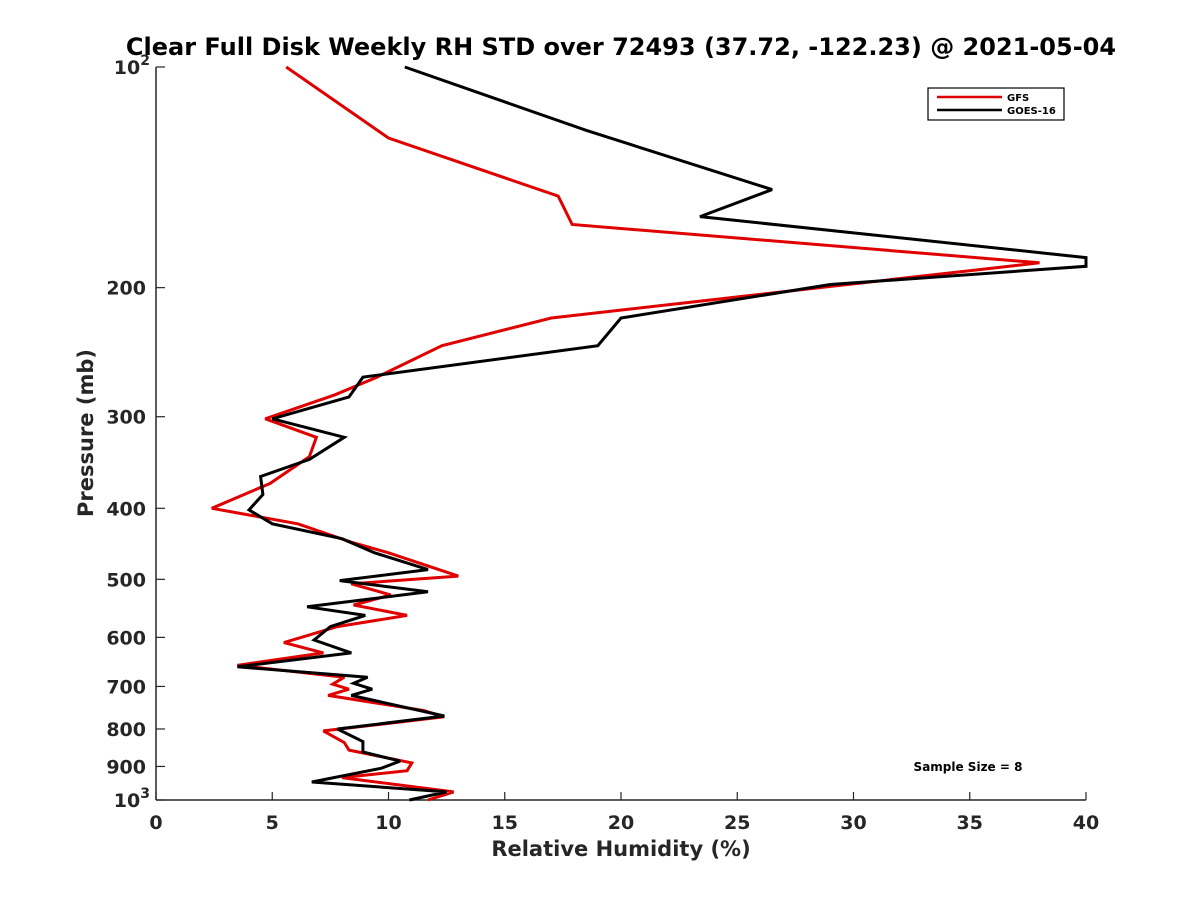  What do you see at coordinates (272, 823) in the screenshot?
I see `x-tick-label: 5` at bounding box center [272, 823].